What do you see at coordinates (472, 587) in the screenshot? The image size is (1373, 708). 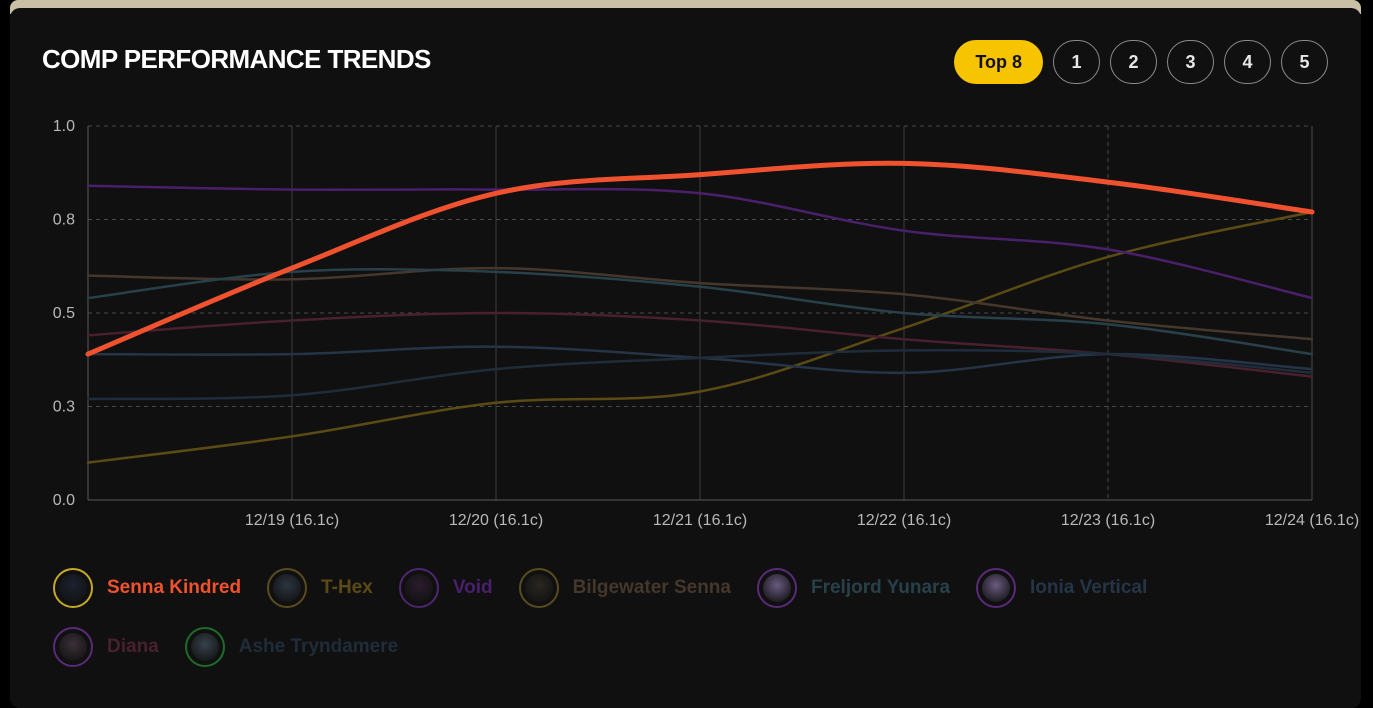 I see `legend-label: Void` at bounding box center [472, 587].